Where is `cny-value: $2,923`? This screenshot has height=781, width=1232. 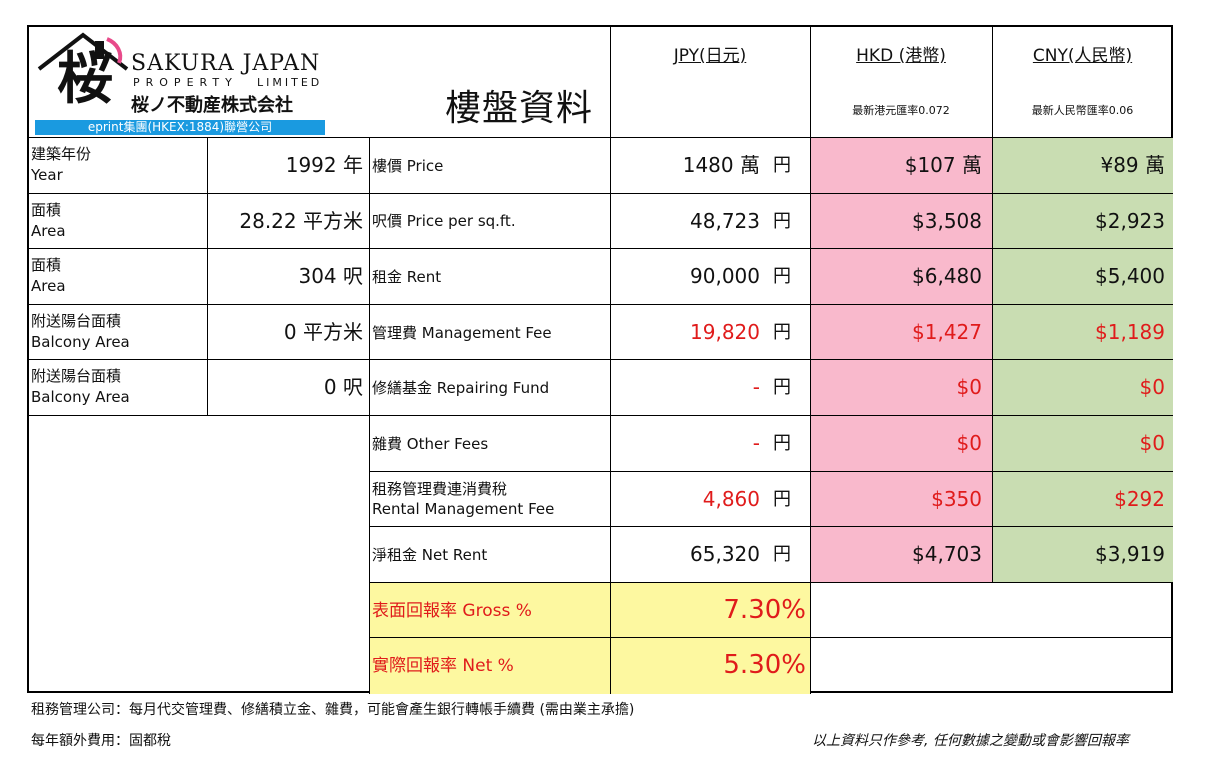 cny-value: $2,923 is located at coordinates (1082, 221).